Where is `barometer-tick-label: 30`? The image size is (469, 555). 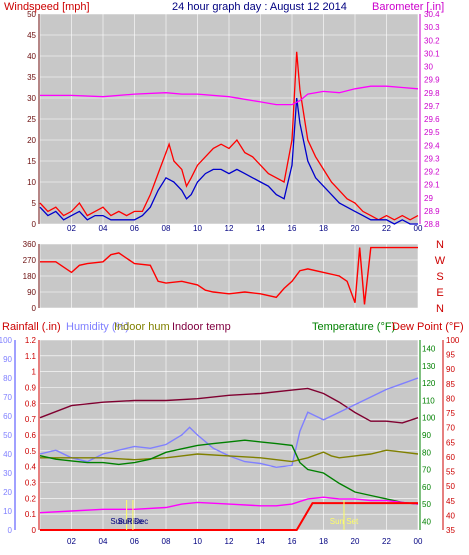 barometer-tick-label: 30 is located at coordinates (428, 67).